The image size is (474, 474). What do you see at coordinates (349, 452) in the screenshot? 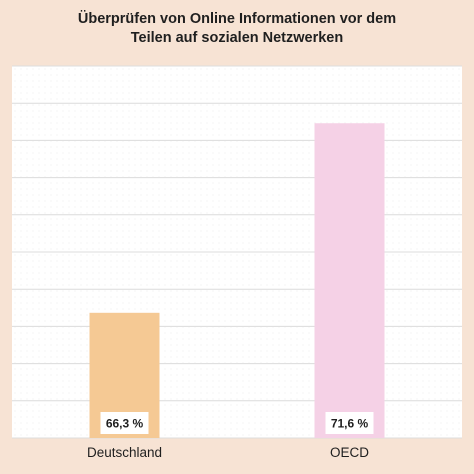
I see `x-tick-label: OECD` at bounding box center [349, 452].